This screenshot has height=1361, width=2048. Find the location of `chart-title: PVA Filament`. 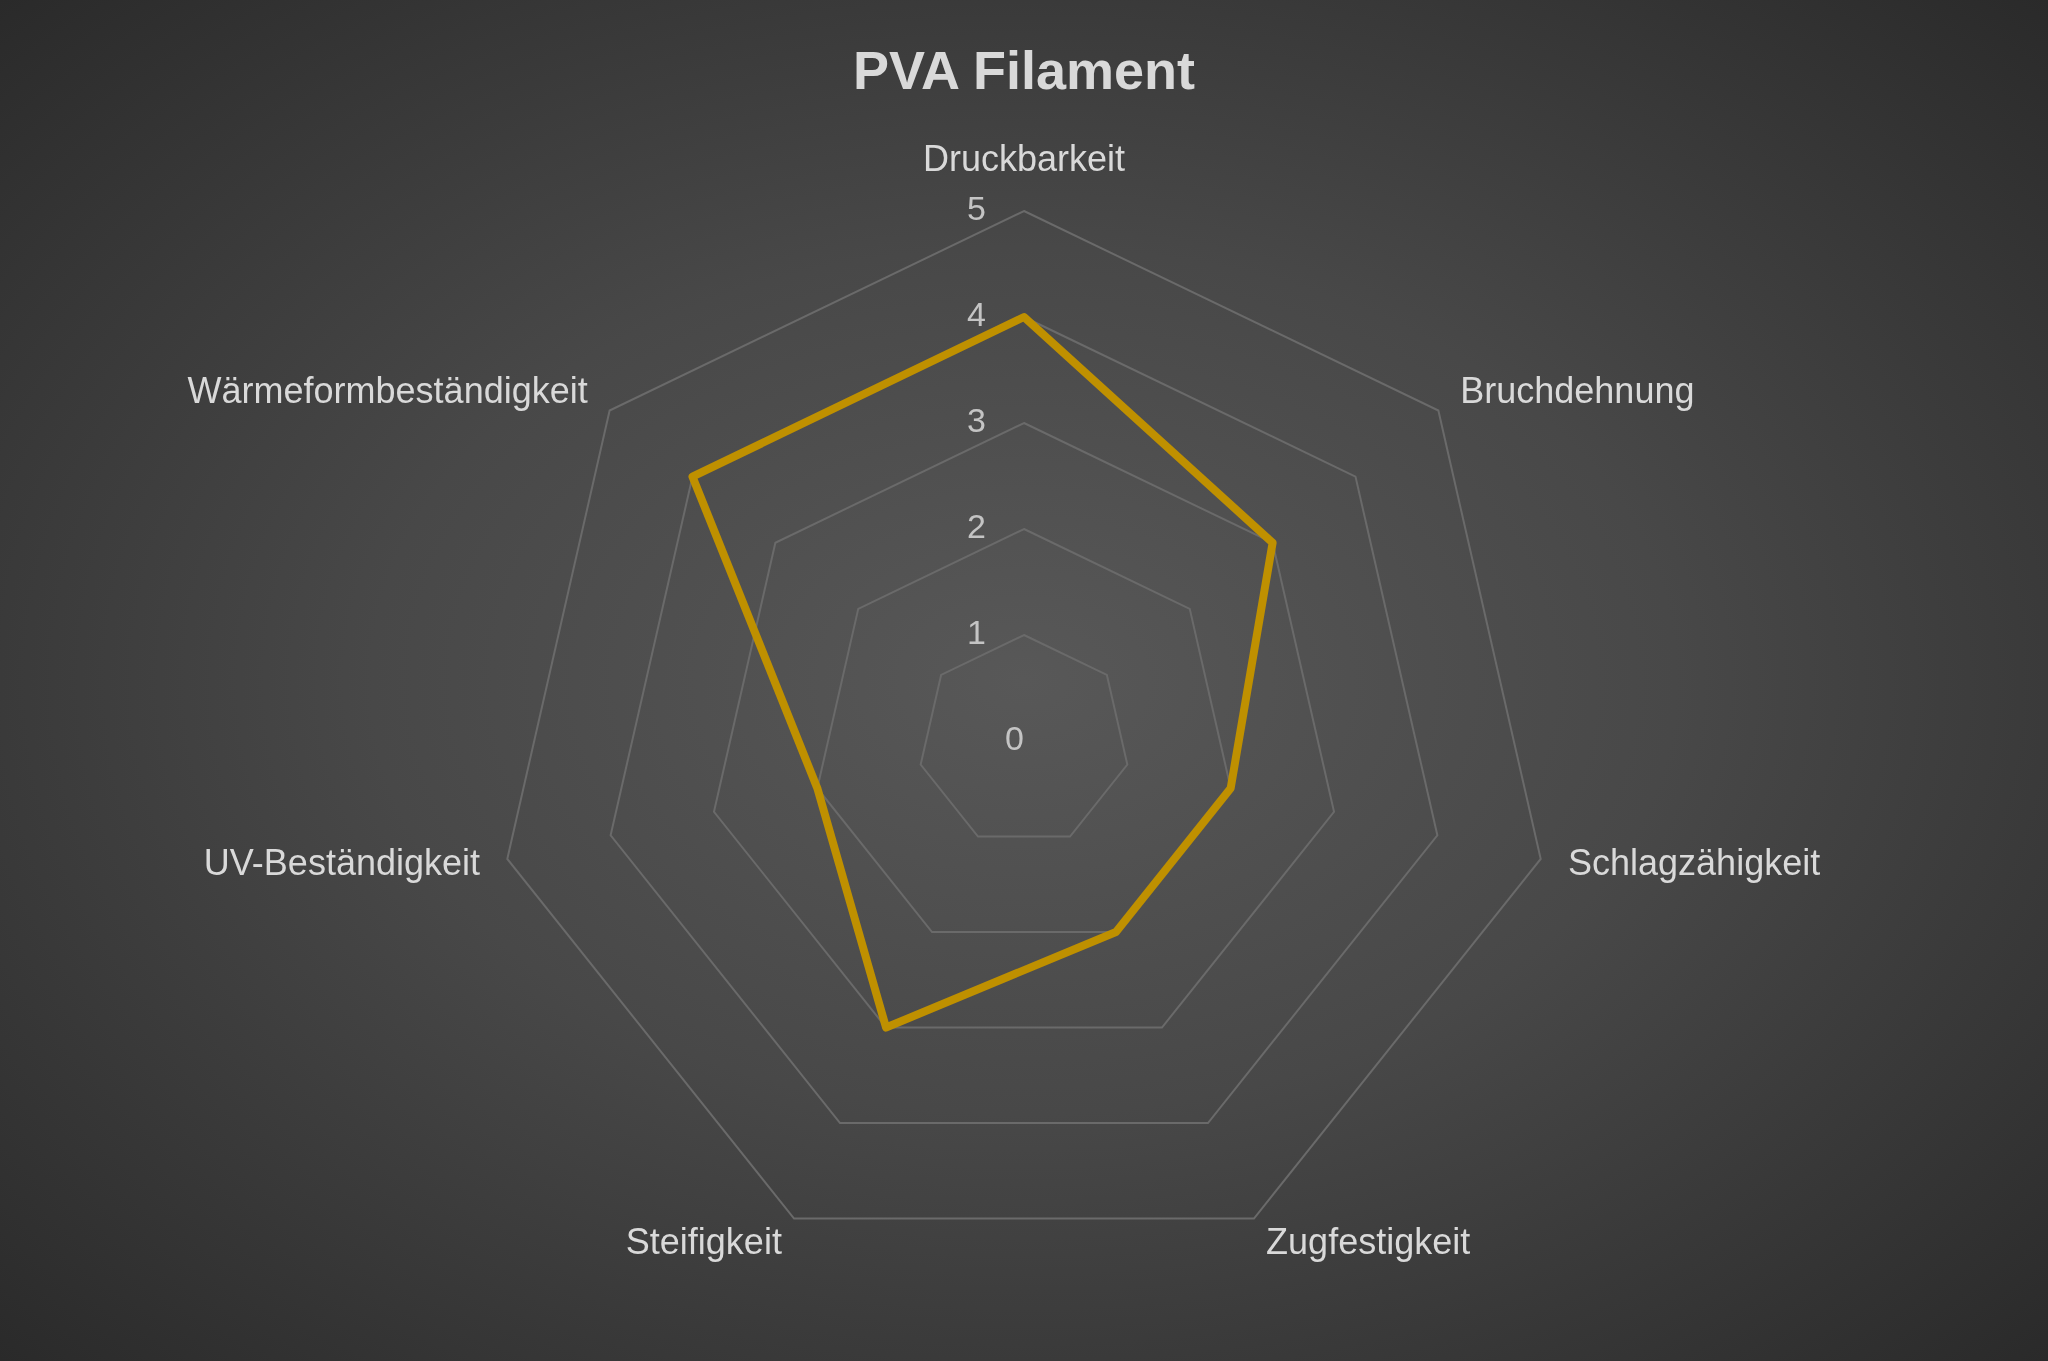

chart-title: PVA Filament is located at coordinates (1024, 70).